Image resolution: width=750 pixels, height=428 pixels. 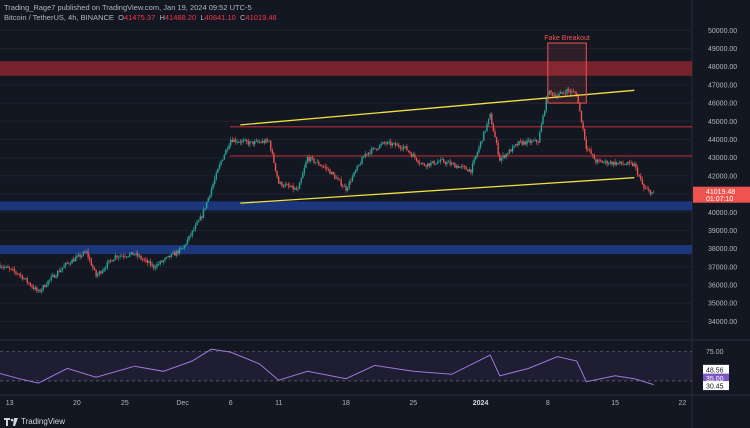 I want to click on price-tick-0: 50000.00, so click(x=722, y=31).